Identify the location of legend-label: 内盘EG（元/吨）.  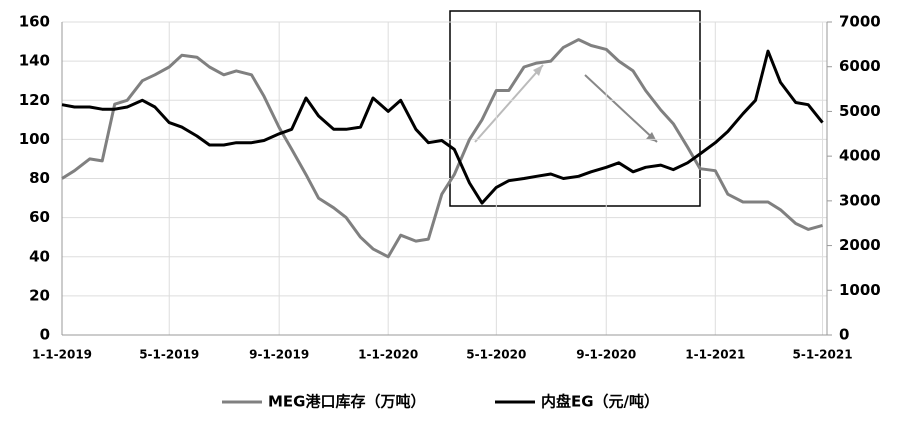
(600, 402).